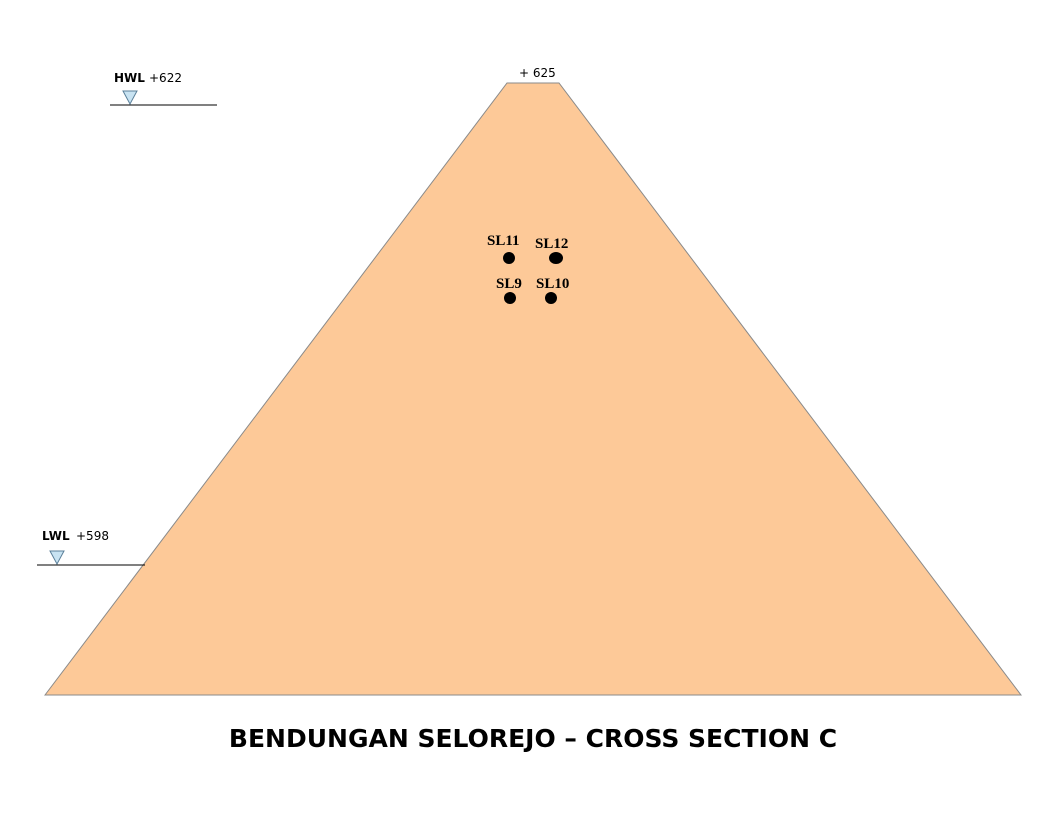 This screenshot has width=1056, height=816. What do you see at coordinates (163, 88) in the screenshot?
I see `hwl-marker: HWL +622` at bounding box center [163, 88].